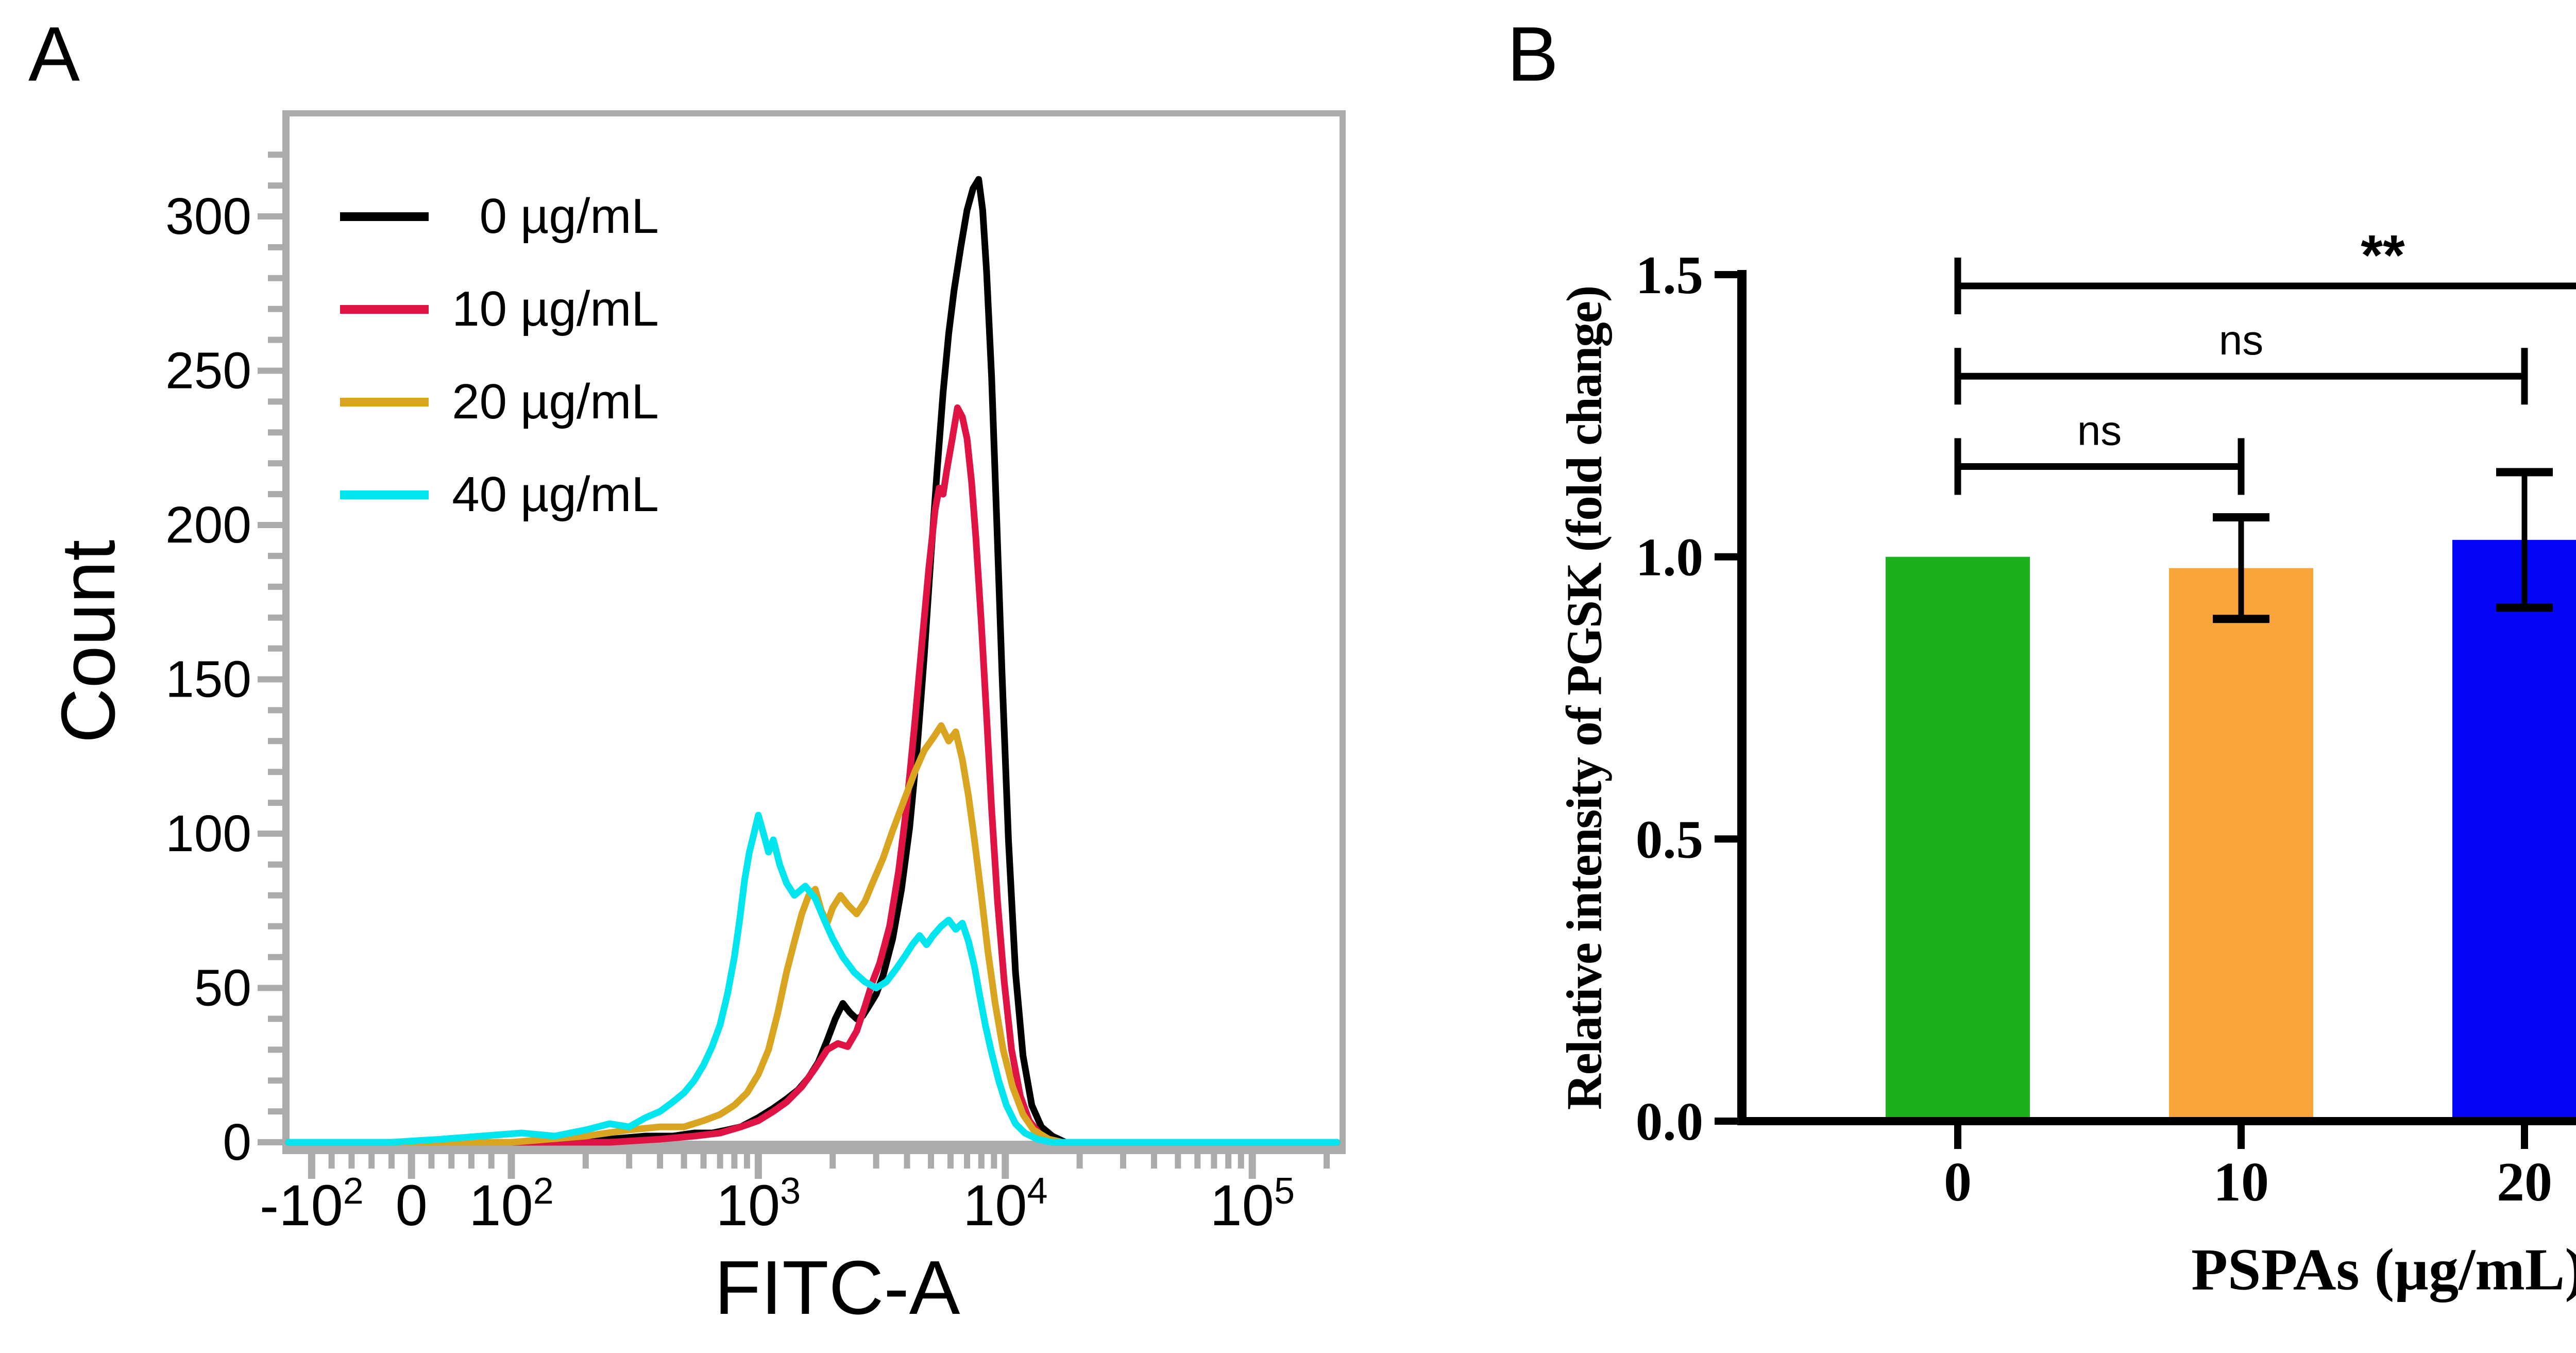  Describe the element at coordinates (1584, 698) in the screenshot. I see `panel-b-y-axis-title: Relative intensity of PGSK (fold change)` at that location.